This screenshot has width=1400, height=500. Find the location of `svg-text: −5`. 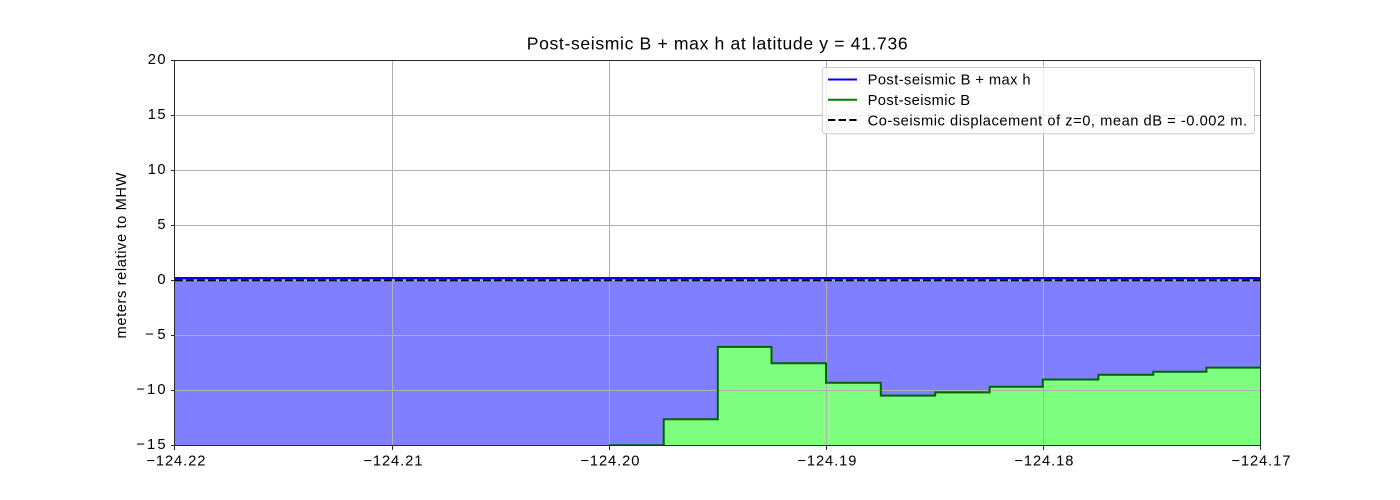

svg-text: −5 is located at coordinates (155, 335).